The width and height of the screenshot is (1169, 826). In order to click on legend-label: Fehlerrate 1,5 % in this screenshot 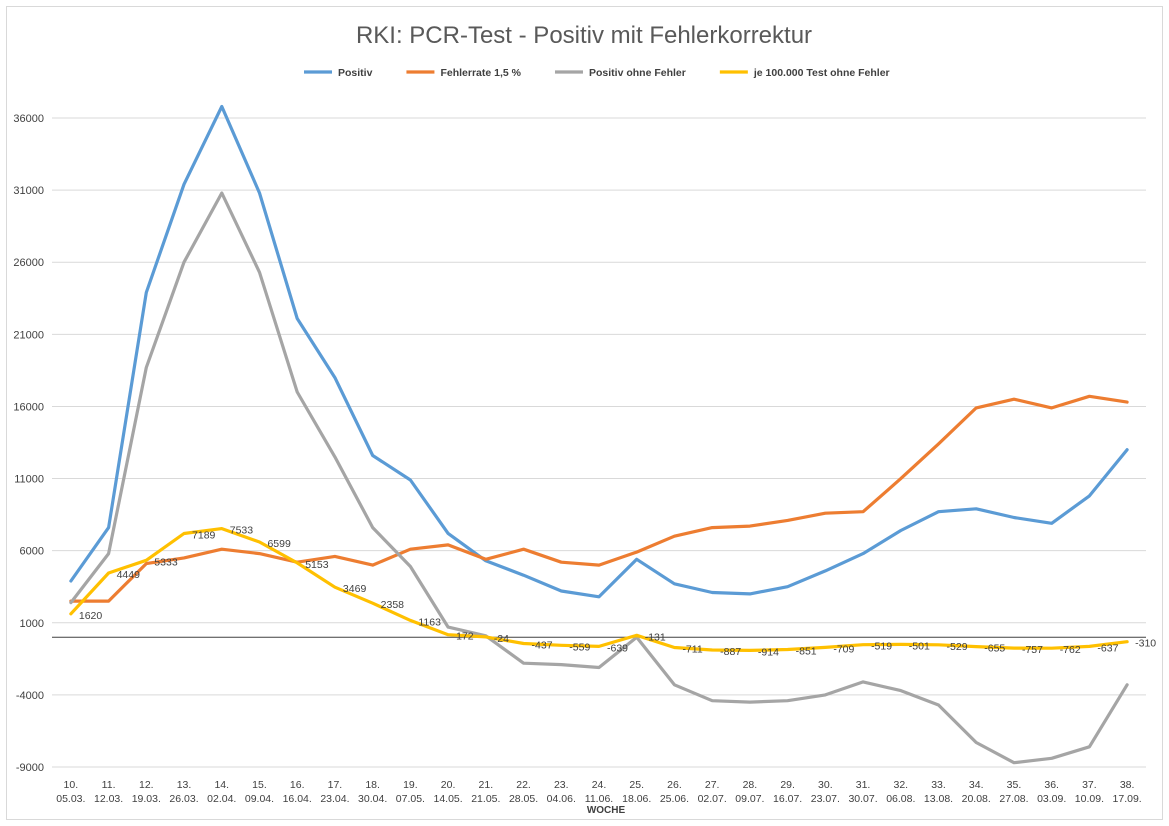, I will do `click(480, 73)`.